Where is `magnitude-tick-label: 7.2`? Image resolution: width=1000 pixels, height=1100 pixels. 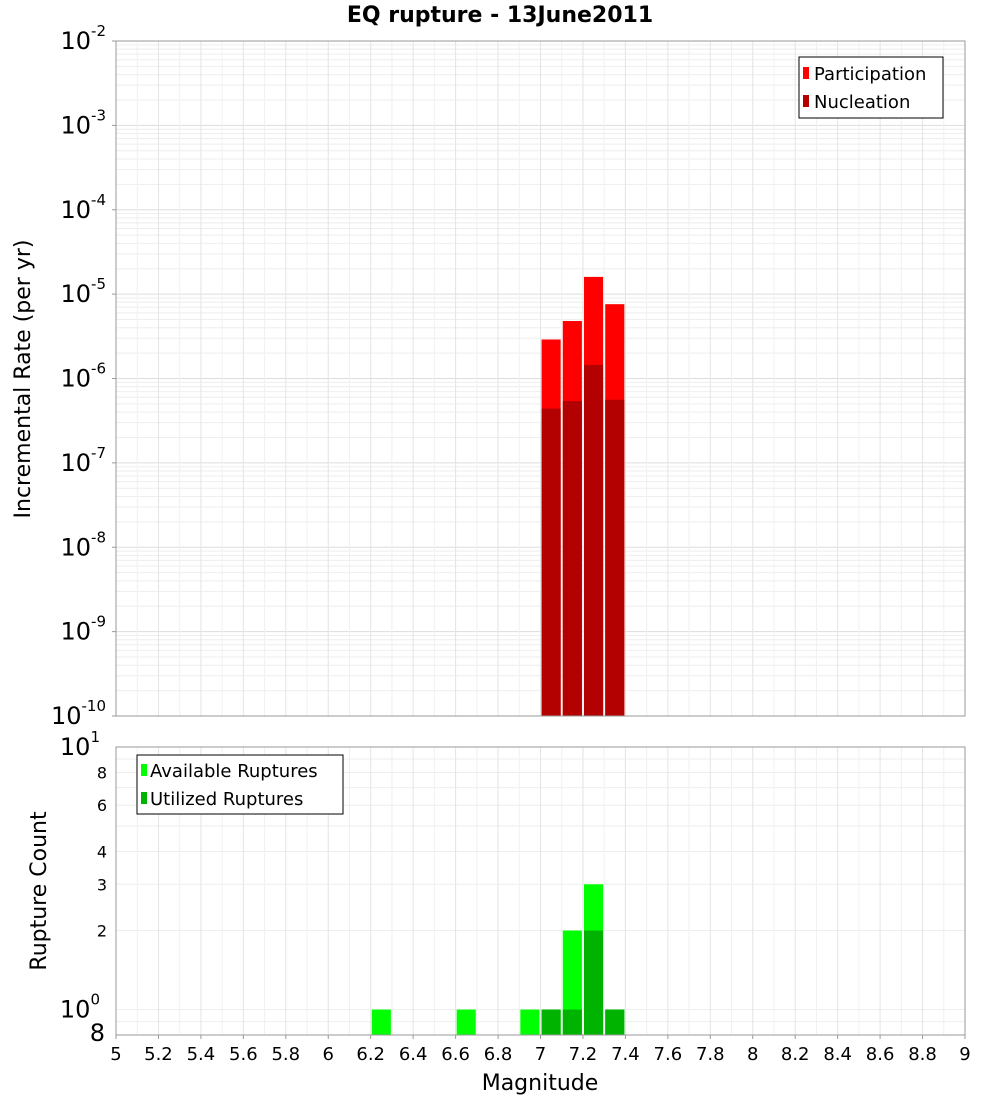
magnitude-tick-label: 7.2 is located at coordinates (583, 1054).